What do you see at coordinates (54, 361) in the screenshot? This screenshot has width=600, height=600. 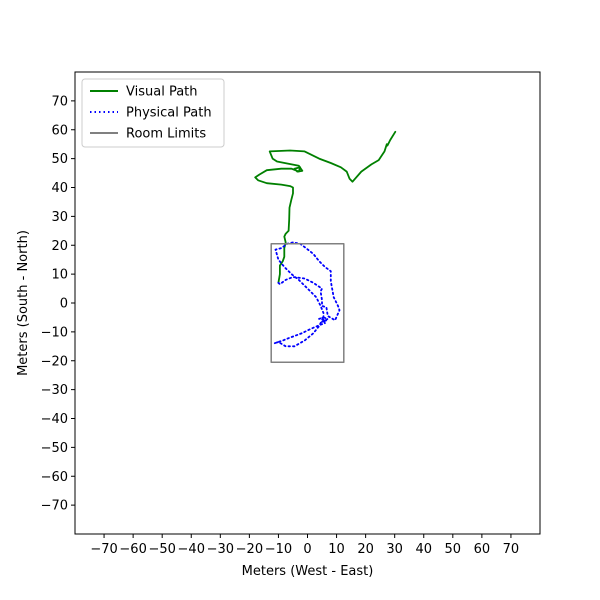 I see `y-tick-label: −20` at bounding box center [54, 361].